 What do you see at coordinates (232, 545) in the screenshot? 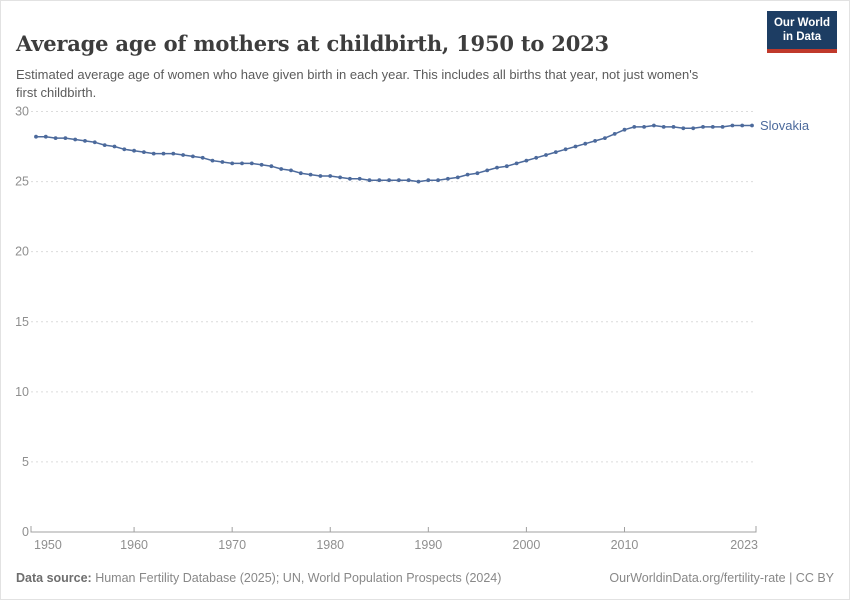
I see `x-tick-label: 1970` at bounding box center [232, 545].